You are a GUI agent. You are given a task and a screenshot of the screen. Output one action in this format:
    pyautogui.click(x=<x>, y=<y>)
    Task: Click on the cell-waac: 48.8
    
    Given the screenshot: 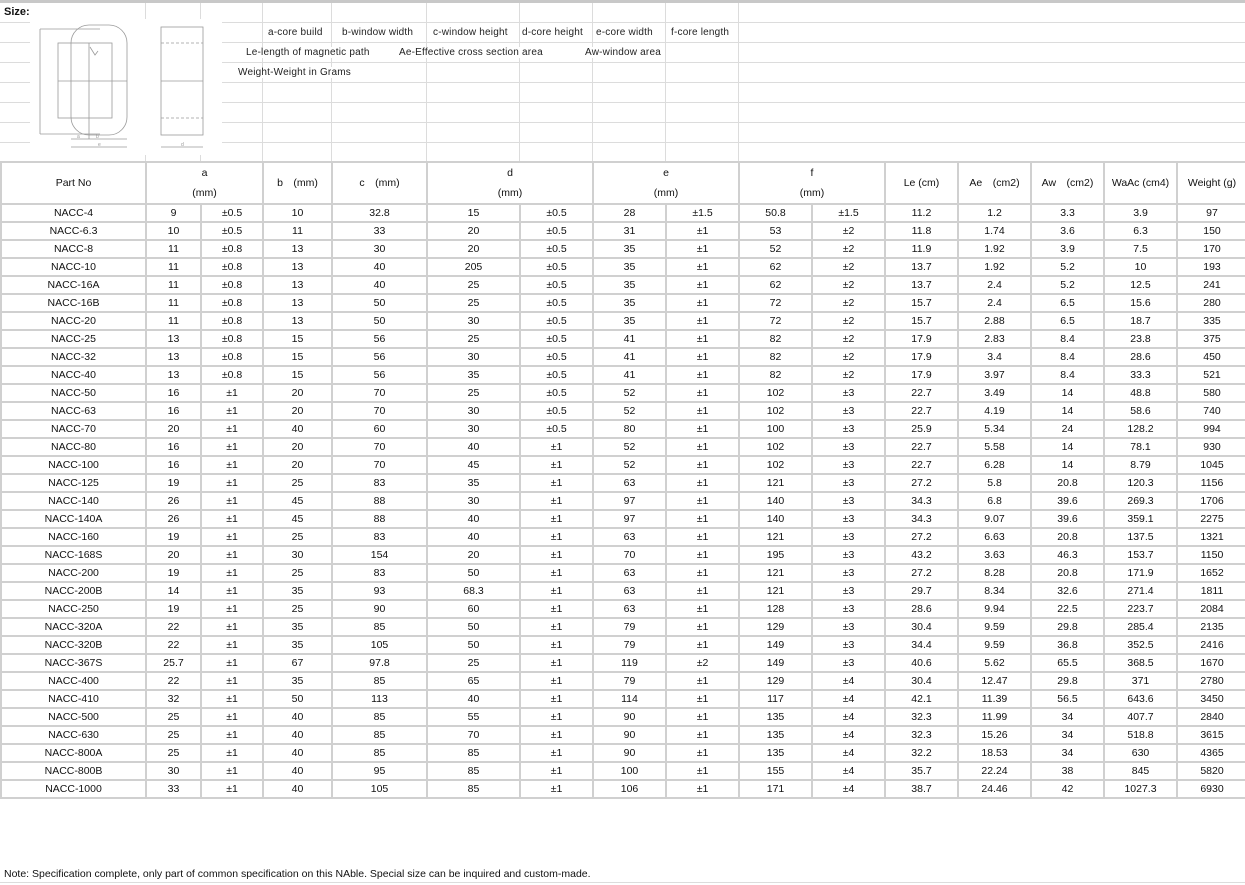 What is the action you would take?
    pyautogui.click(x=1140, y=393)
    